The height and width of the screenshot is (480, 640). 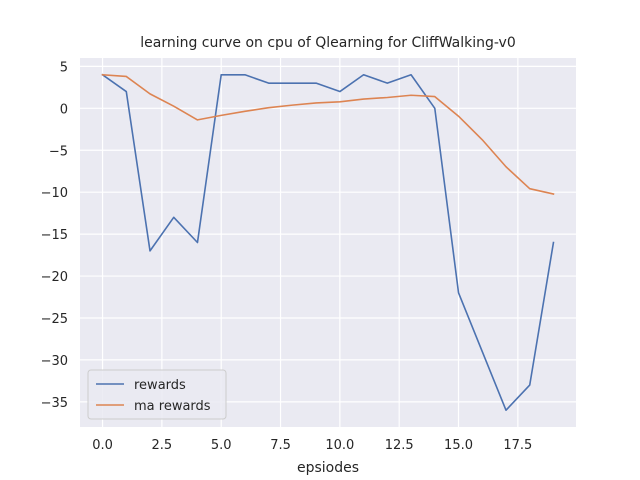 I want to click on x-tick-label: 15.0, so click(x=458, y=445).